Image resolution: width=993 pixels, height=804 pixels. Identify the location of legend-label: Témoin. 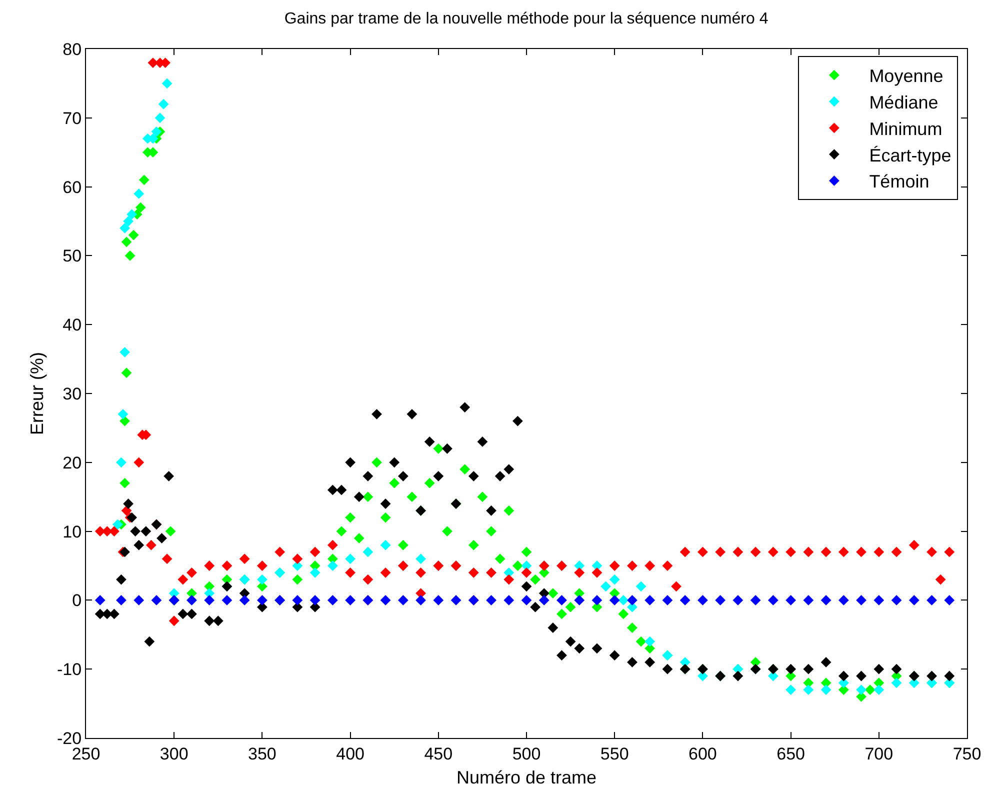
(899, 182).